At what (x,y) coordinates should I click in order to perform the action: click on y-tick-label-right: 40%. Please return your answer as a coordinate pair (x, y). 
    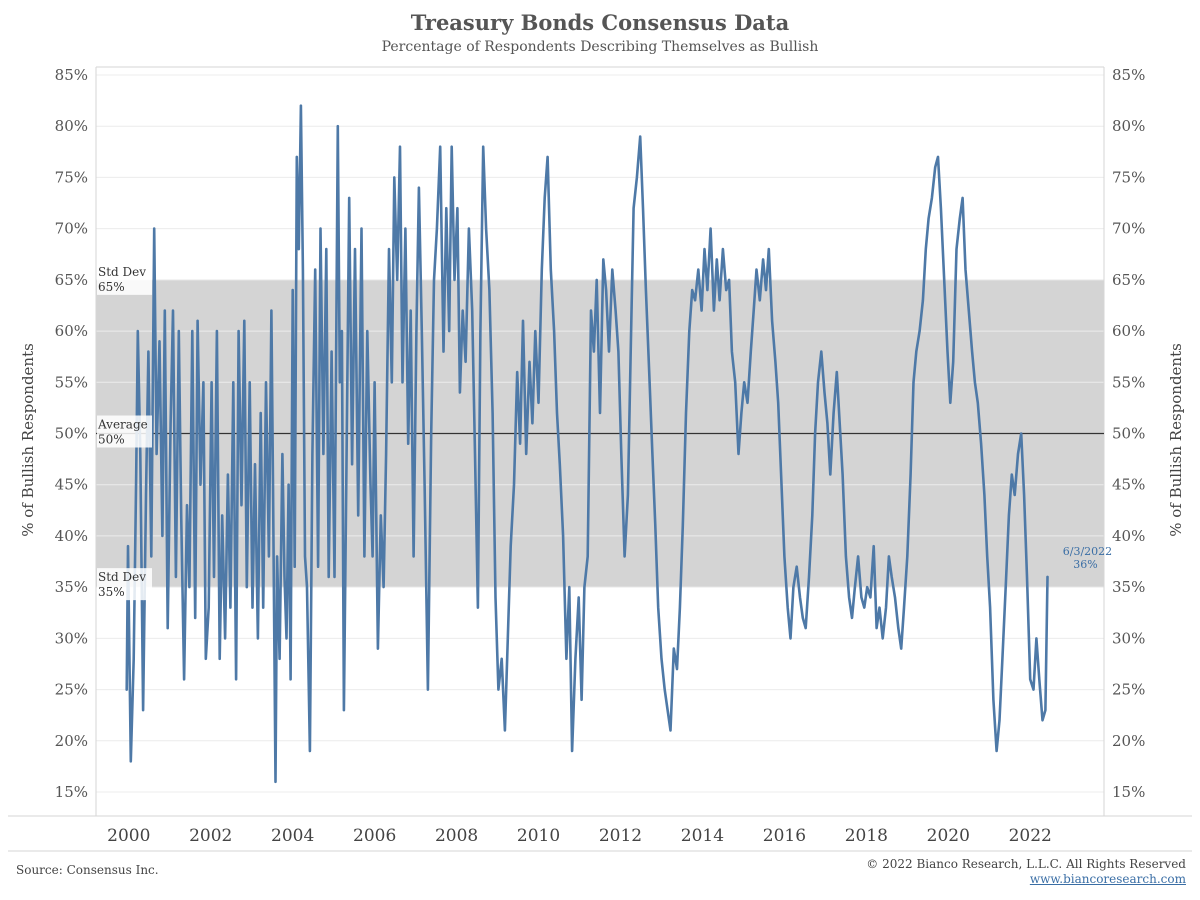
    Looking at the image, I should click on (1128, 536).